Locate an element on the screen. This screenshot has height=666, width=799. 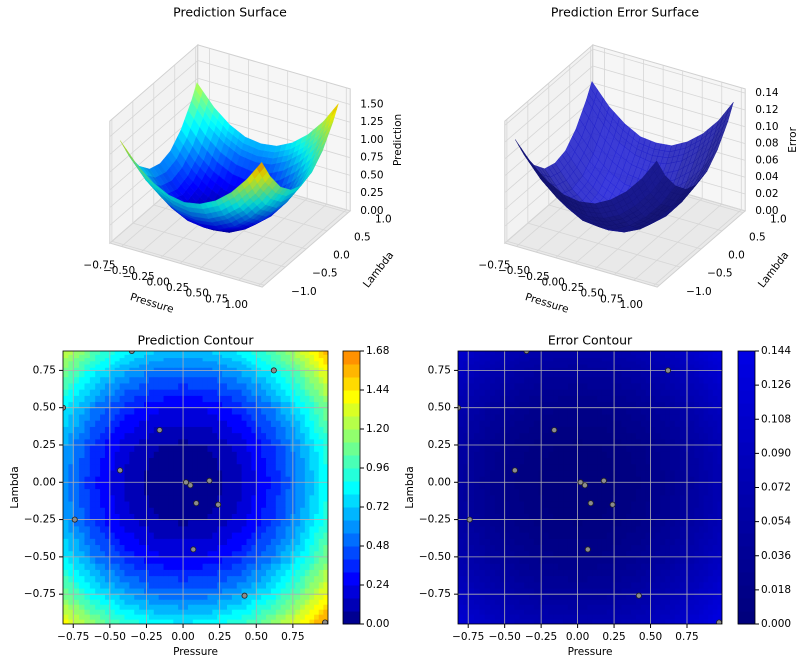
colorbar-band is located at coordinates (351, 605).